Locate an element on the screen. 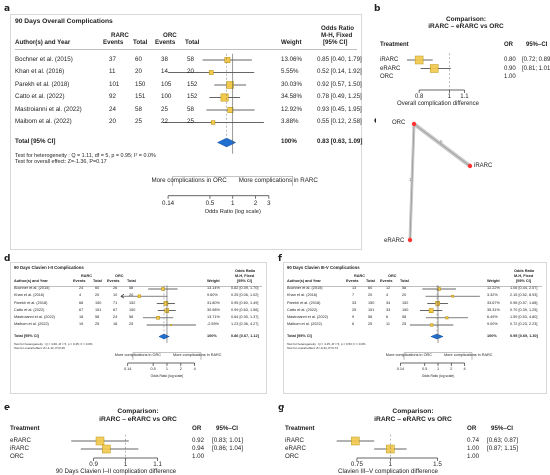 The width and height of the screenshot is (550, 475). study-or-ci: 0.70 [0.39, 1.25] is located at coordinates (524, 309).